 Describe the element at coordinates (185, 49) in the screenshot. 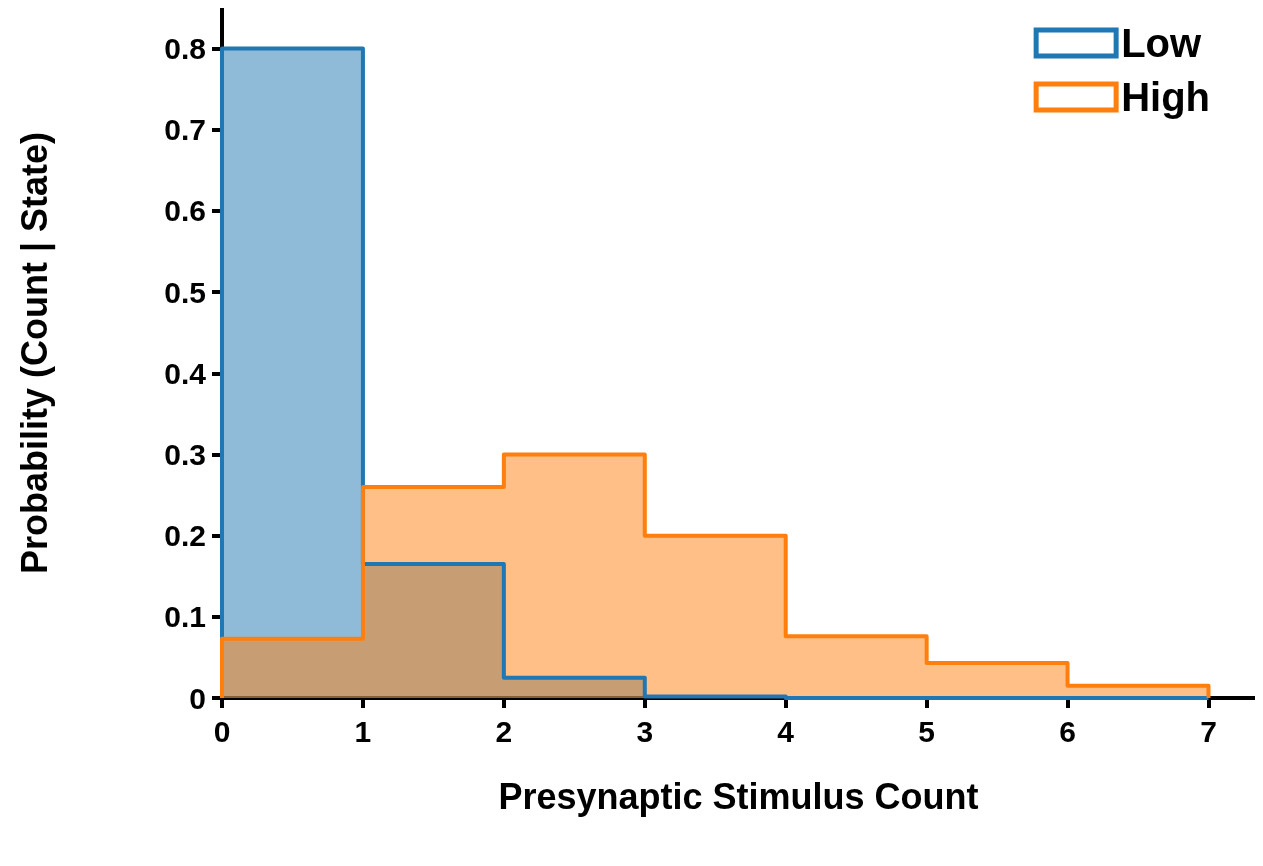

I see `y-tick-label: 0.8` at that location.